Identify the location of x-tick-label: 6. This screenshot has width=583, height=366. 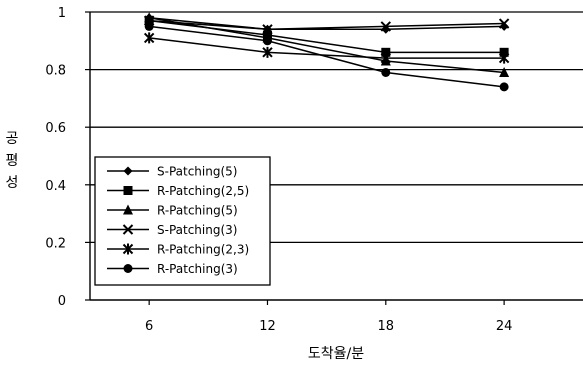
(149, 326).